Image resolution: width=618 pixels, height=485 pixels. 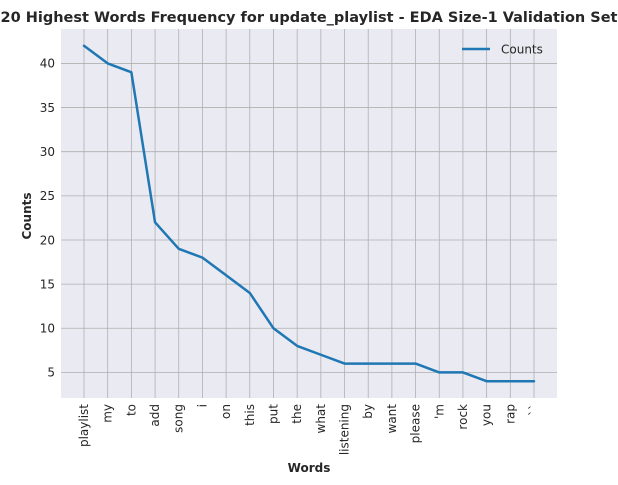 What do you see at coordinates (47, 240) in the screenshot?
I see `y-tick-label: 20` at bounding box center [47, 240].